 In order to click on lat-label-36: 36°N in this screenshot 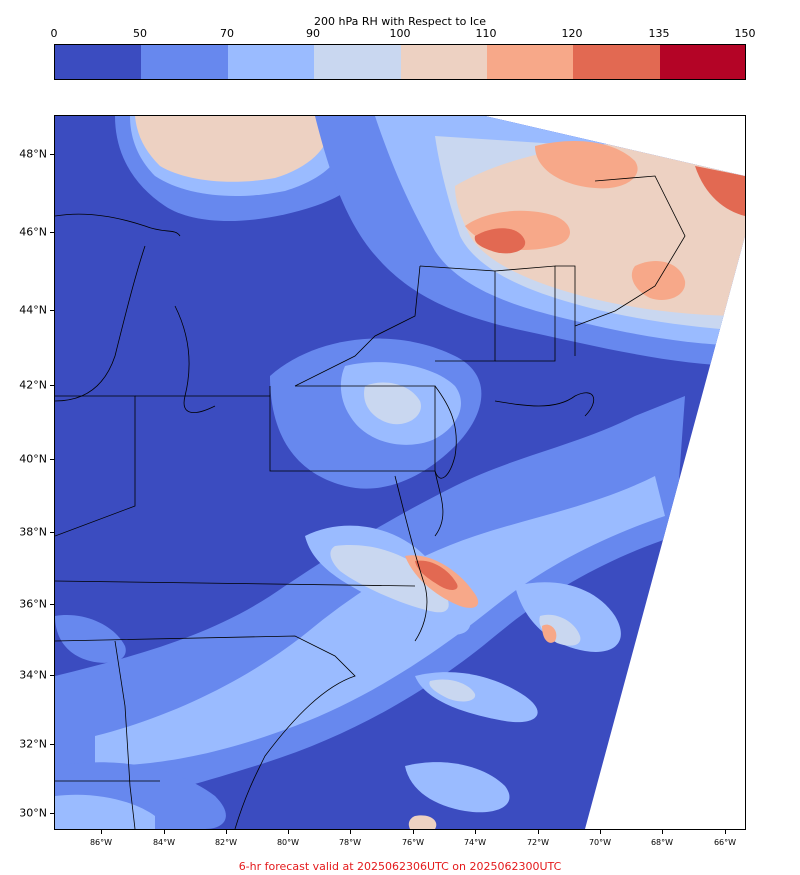, I will do `click(33, 604)`.